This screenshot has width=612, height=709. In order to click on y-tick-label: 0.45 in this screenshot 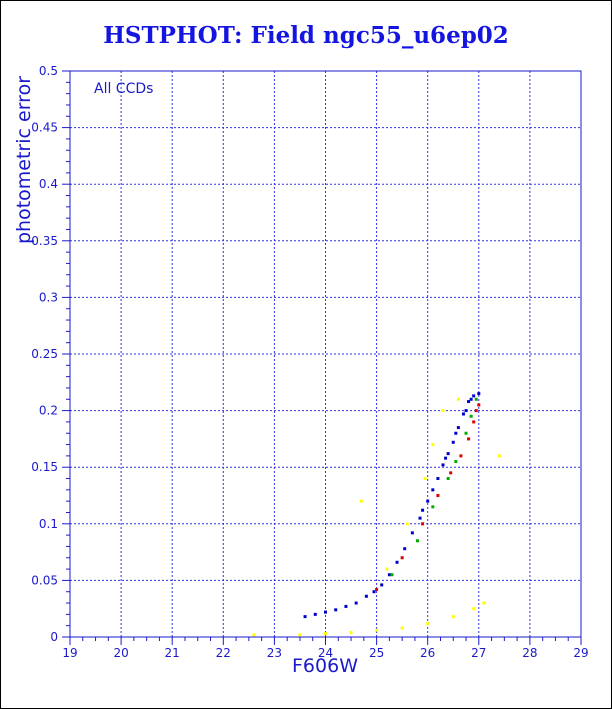, I will do `click(44, 128)`.